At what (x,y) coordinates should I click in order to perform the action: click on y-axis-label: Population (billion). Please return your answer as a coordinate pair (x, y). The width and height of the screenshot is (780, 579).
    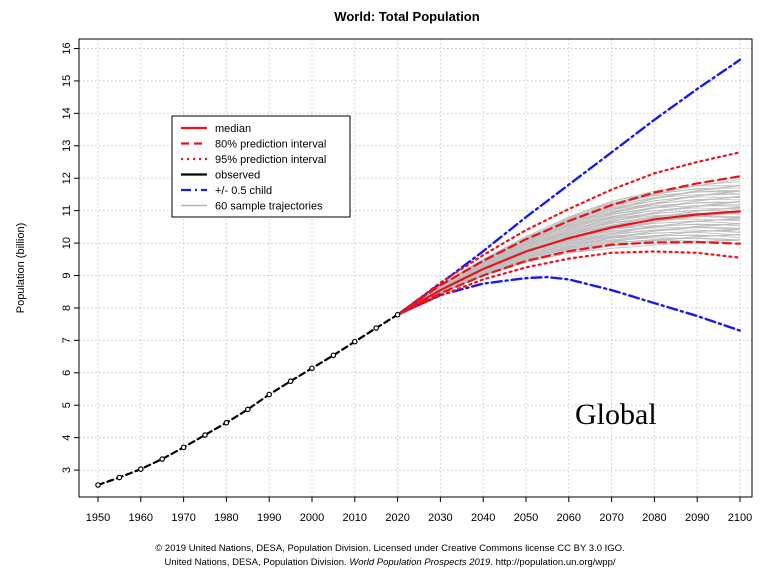
    Looking at the image, I should click on (21, 268).